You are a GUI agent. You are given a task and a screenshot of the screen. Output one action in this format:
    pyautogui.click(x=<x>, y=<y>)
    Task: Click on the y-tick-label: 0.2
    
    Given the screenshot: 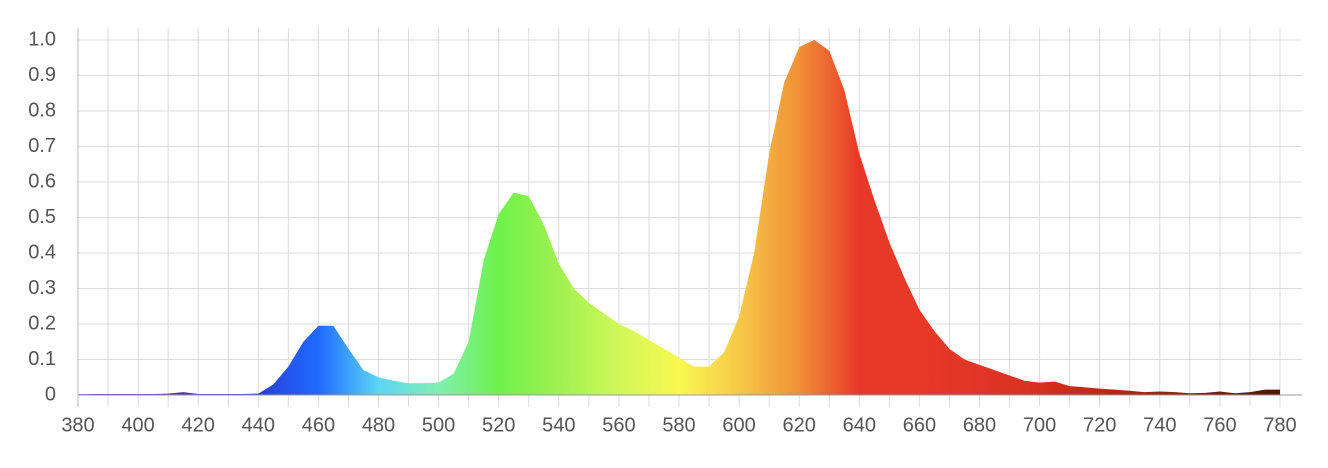 What is the action you would take?
    pyautogui.click(x=42, y=323)
    